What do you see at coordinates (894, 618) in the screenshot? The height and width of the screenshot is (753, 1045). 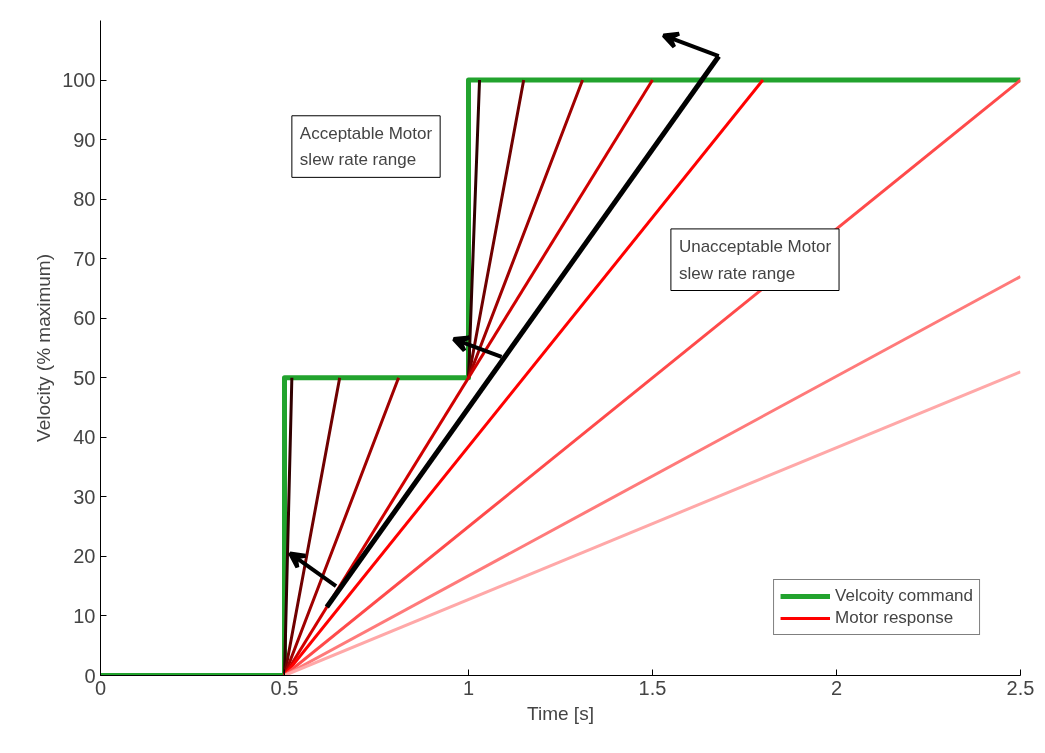 I see `legend-label: Motor response` at bounding box center [894, 618].